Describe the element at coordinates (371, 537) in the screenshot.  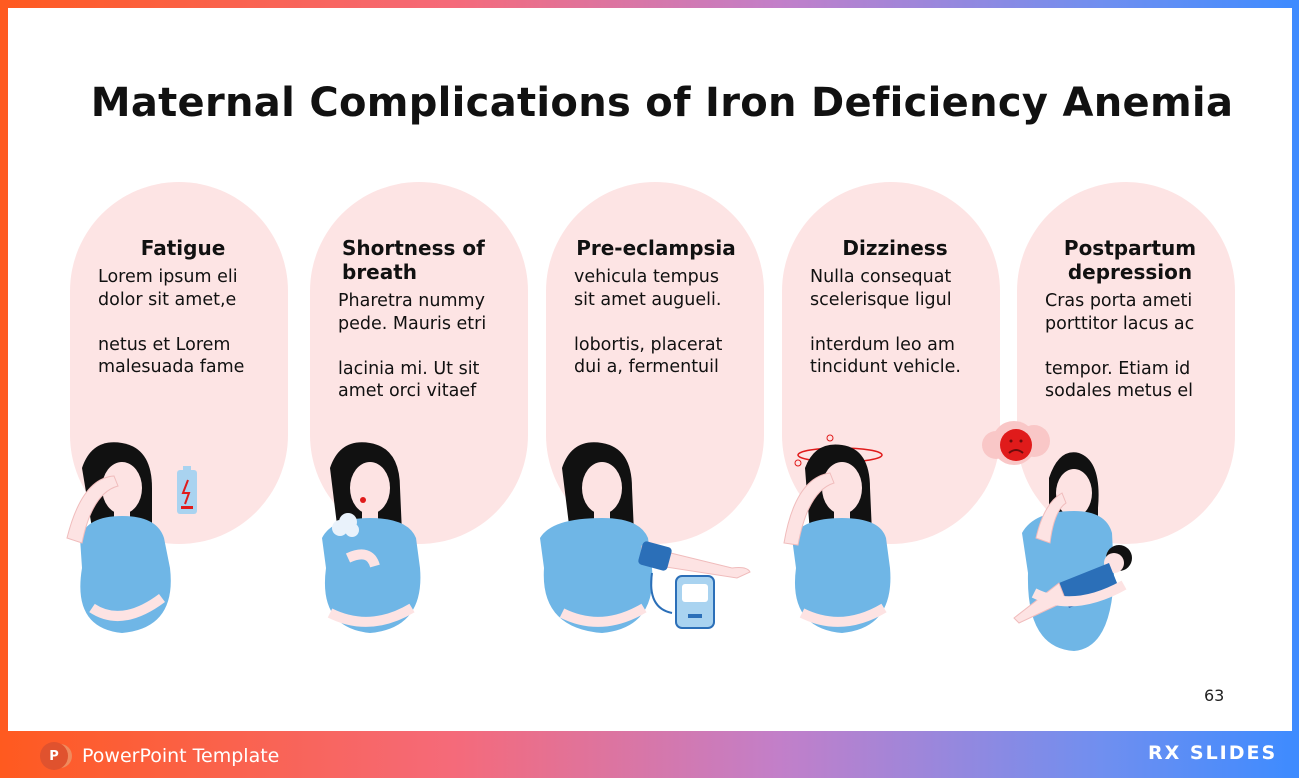
I see `pregnant-woman-breath-illustration` at that location.